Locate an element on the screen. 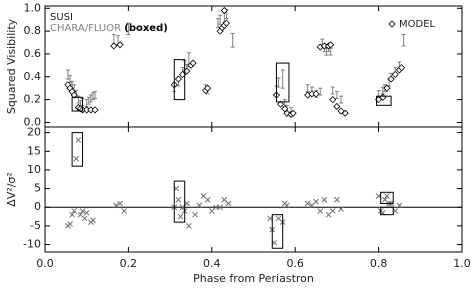 The width and height of the screenshot is (471, 288). y-tick-label: 5 is located at coordinates (37, 188).